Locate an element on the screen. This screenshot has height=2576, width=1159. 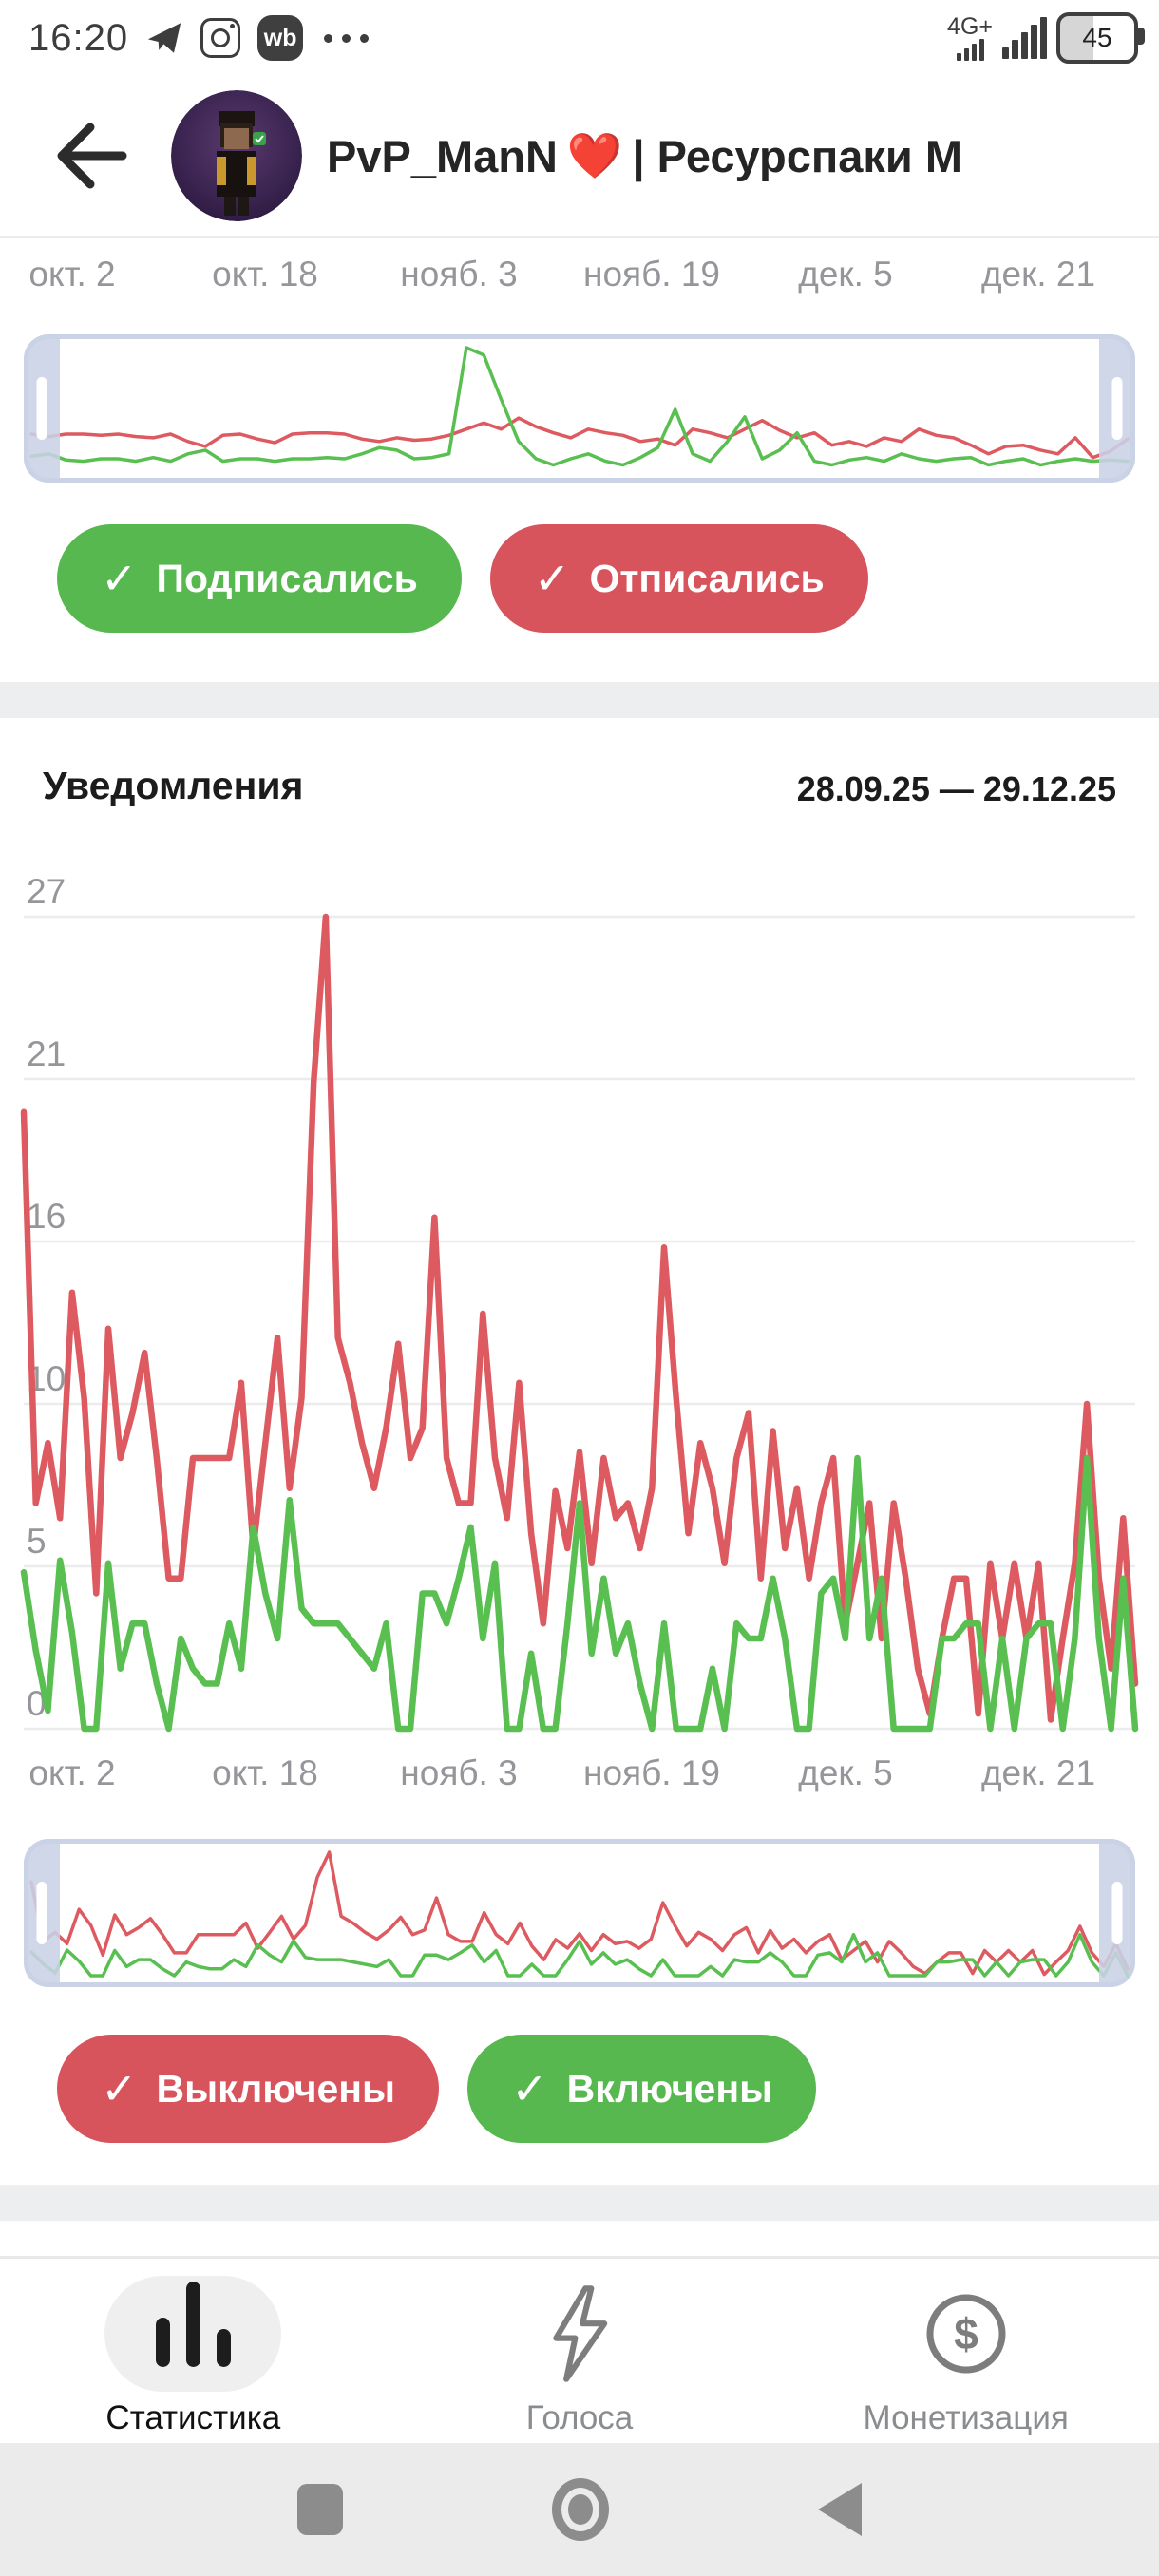
enabled-toggle-button: ✓ Включены is located at coordinates (642, 2089).